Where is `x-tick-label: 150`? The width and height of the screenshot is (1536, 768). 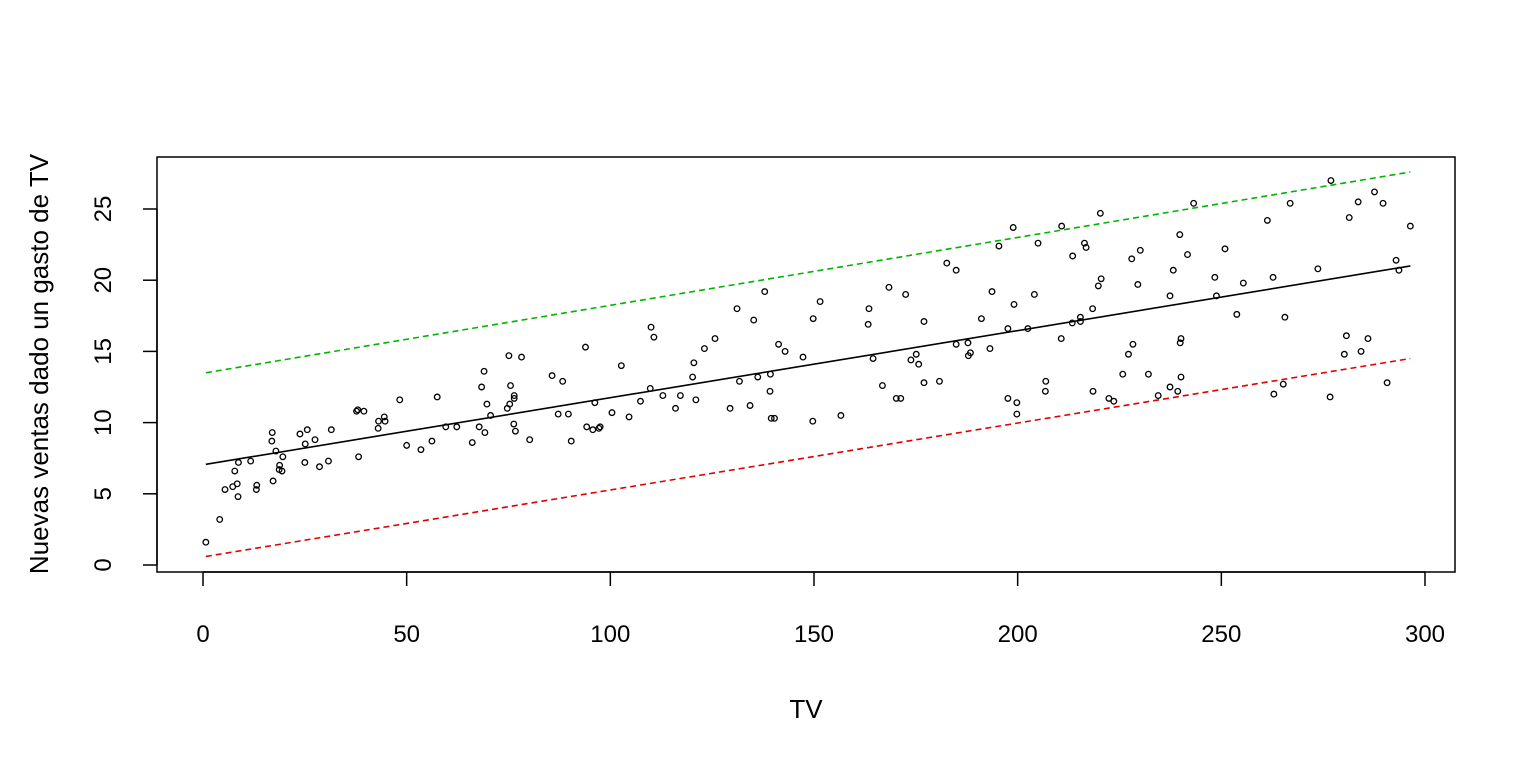
x-tick-label: 150 is located at coordinates (814, 634).